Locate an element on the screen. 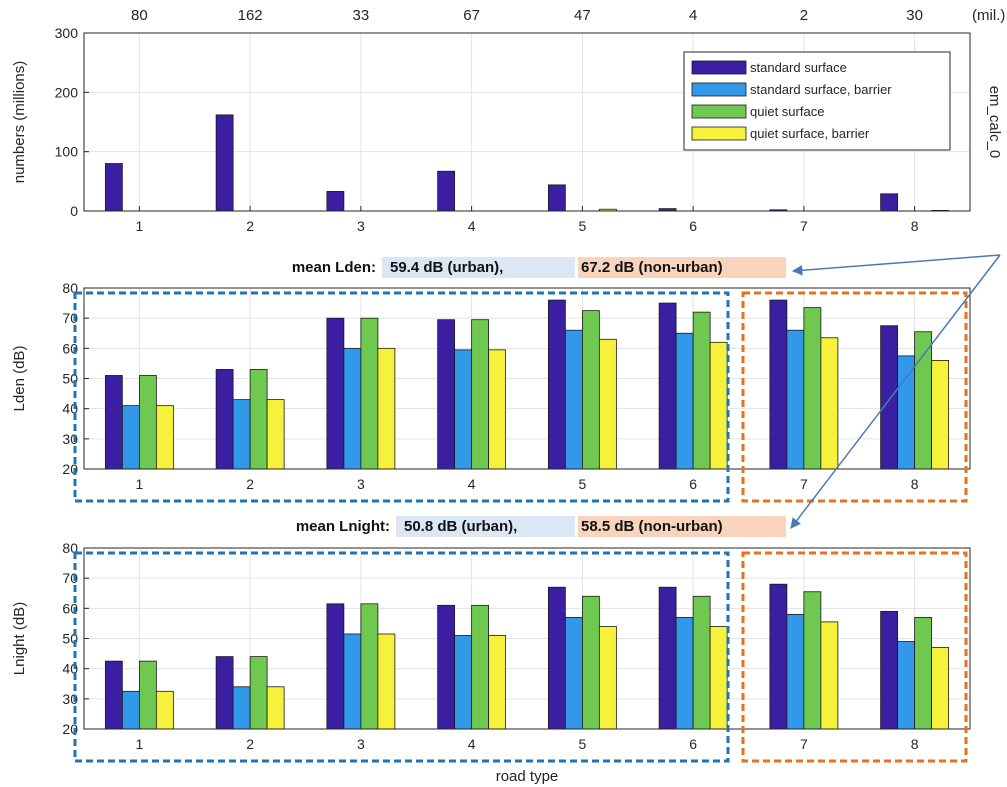 The image size is (1007, 787). top-count-label: 2 is located at coordinates (804, 15).